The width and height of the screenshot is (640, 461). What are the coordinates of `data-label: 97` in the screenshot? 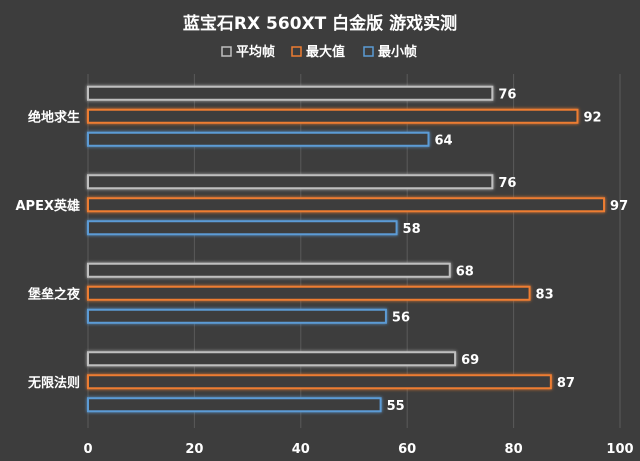 It's located at (619, 206).